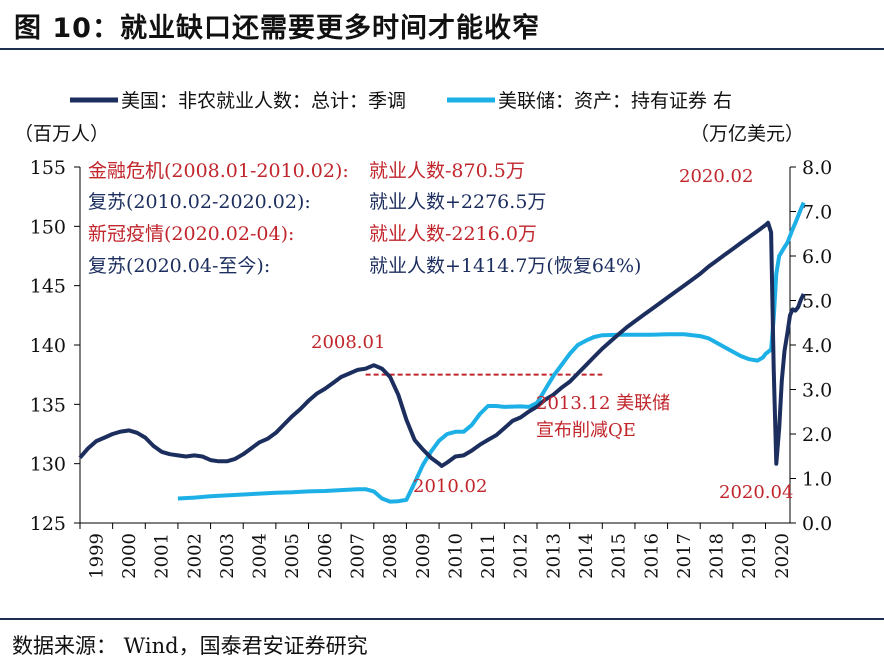 This screenshot has width=884, height=672. What do you see at coordinates (48, 405) in the screenshot?
I see `y-left-tick-label: 135` at bounding box center [48, 405].